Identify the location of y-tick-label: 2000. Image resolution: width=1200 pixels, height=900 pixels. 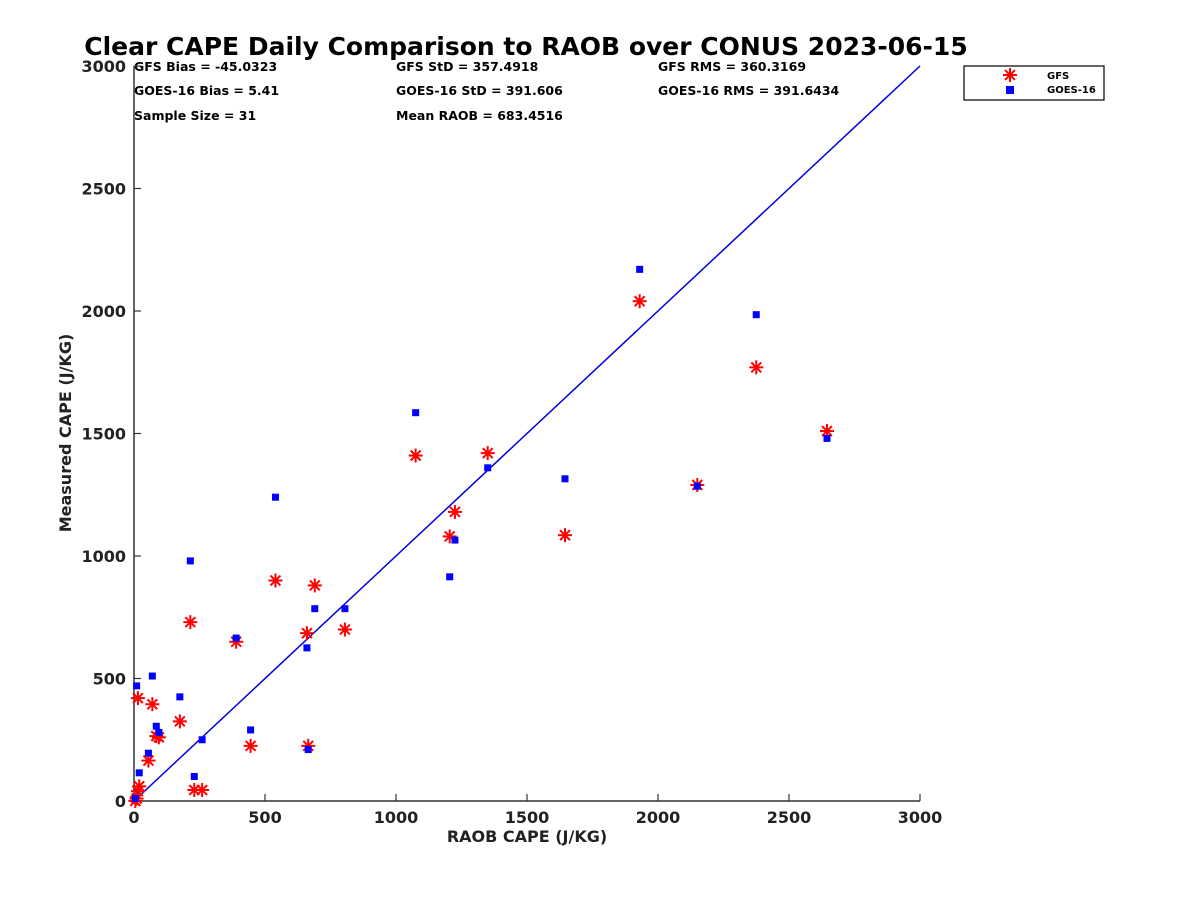
(103, 311).